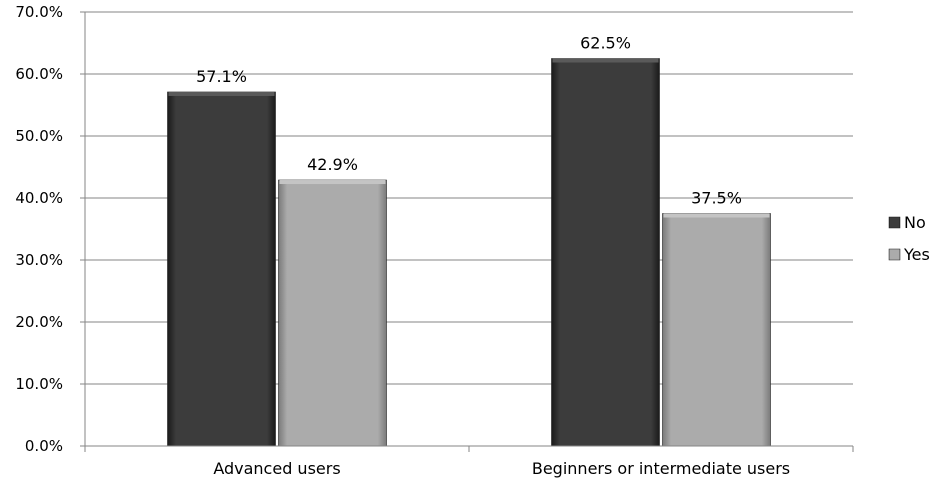 This screenshot has width=939, height=481. I want to click on data-label: 57.1%, so click(221, 76).